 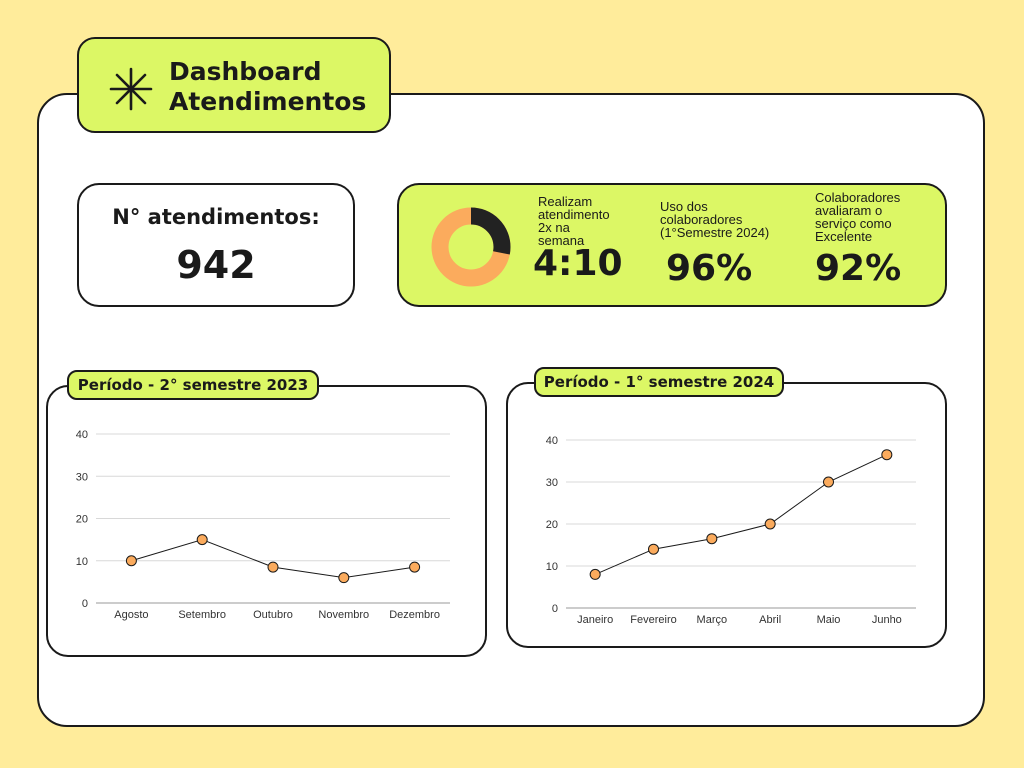 What do you see at coordinates (268, 101) in the screenshot?
I see `page-title-line-2: Atendimentos` at bounding box center [268, 101].